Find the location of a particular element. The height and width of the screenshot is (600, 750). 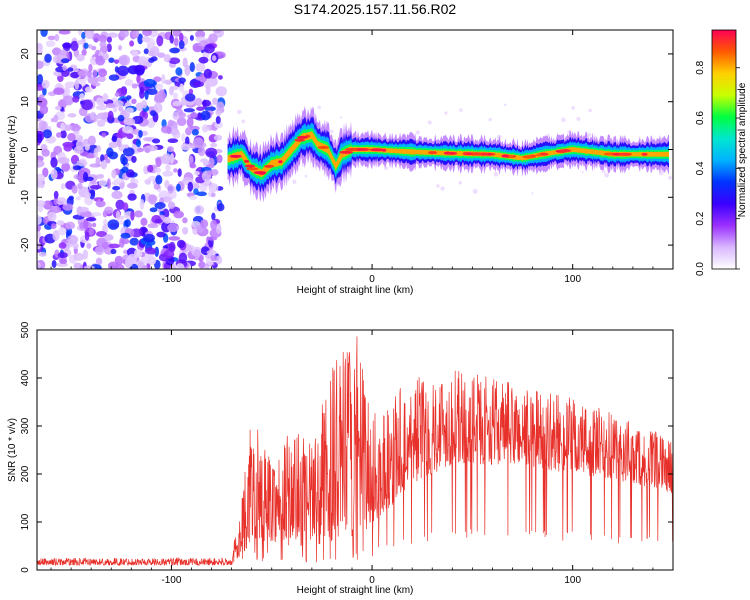

spectrogram-y-tick-label: 20 is located at coordinates (25, 54).